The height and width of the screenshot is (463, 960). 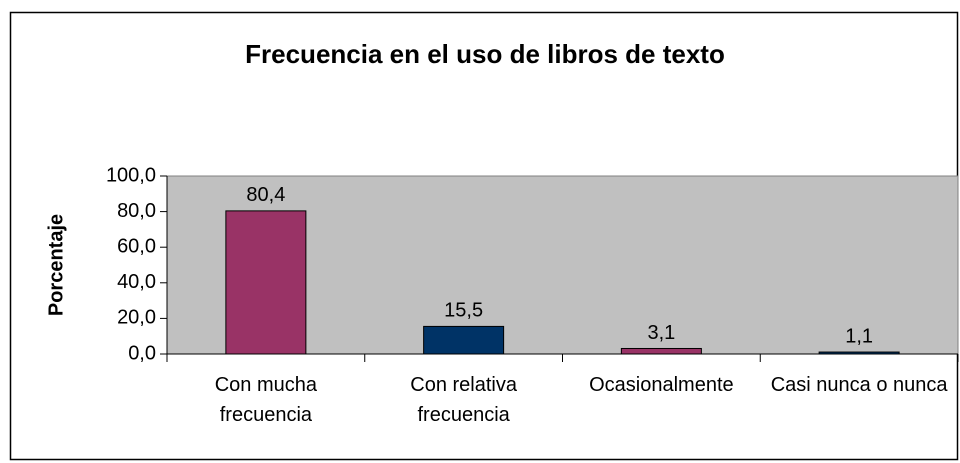 I want to click on y-tick-label: 60,0, so click(x=136, y=246).